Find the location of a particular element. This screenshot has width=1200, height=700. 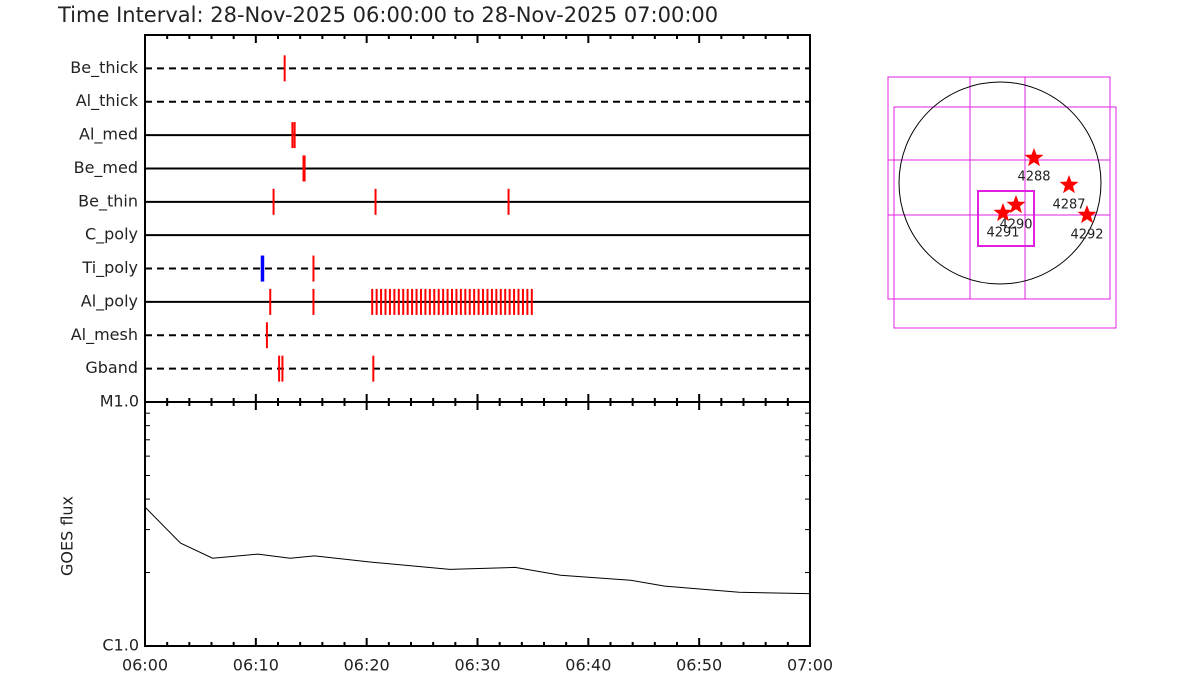

region-label: 4288 is located at coordinates (1033, 177).